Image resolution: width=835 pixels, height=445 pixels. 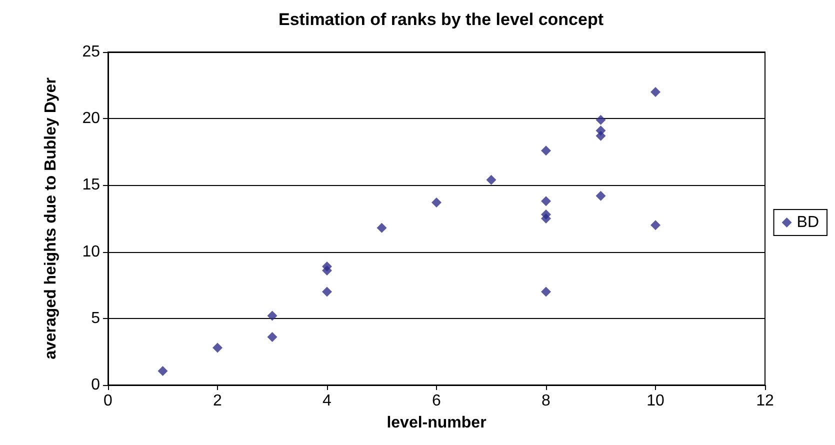 I want to click on y-tick-label: 0, so click(x=95, y=385).